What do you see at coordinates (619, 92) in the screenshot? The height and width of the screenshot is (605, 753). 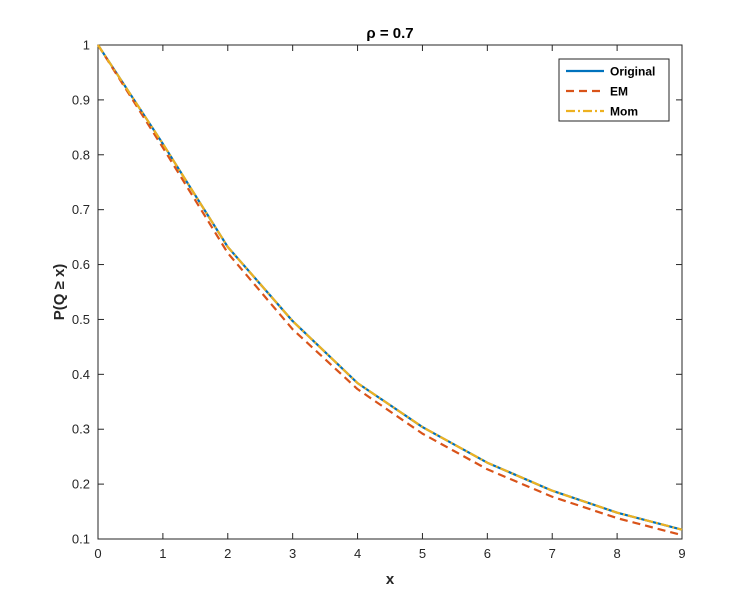 I see `legend-label-em: EM` at bounding box center [619, 92].